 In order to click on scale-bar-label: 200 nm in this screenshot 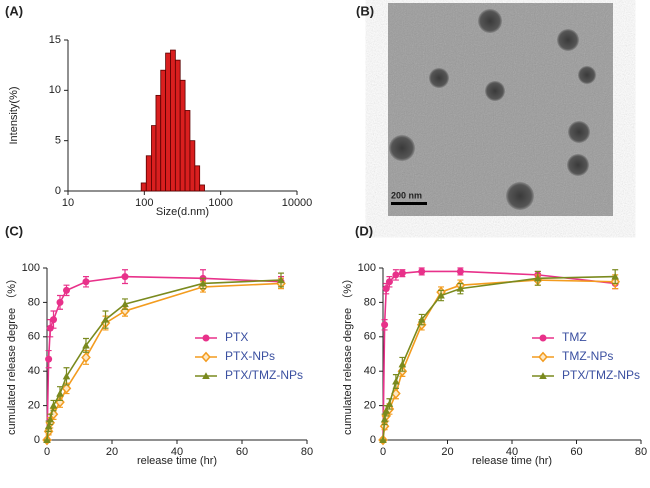, I will do `click(406, 195)`.